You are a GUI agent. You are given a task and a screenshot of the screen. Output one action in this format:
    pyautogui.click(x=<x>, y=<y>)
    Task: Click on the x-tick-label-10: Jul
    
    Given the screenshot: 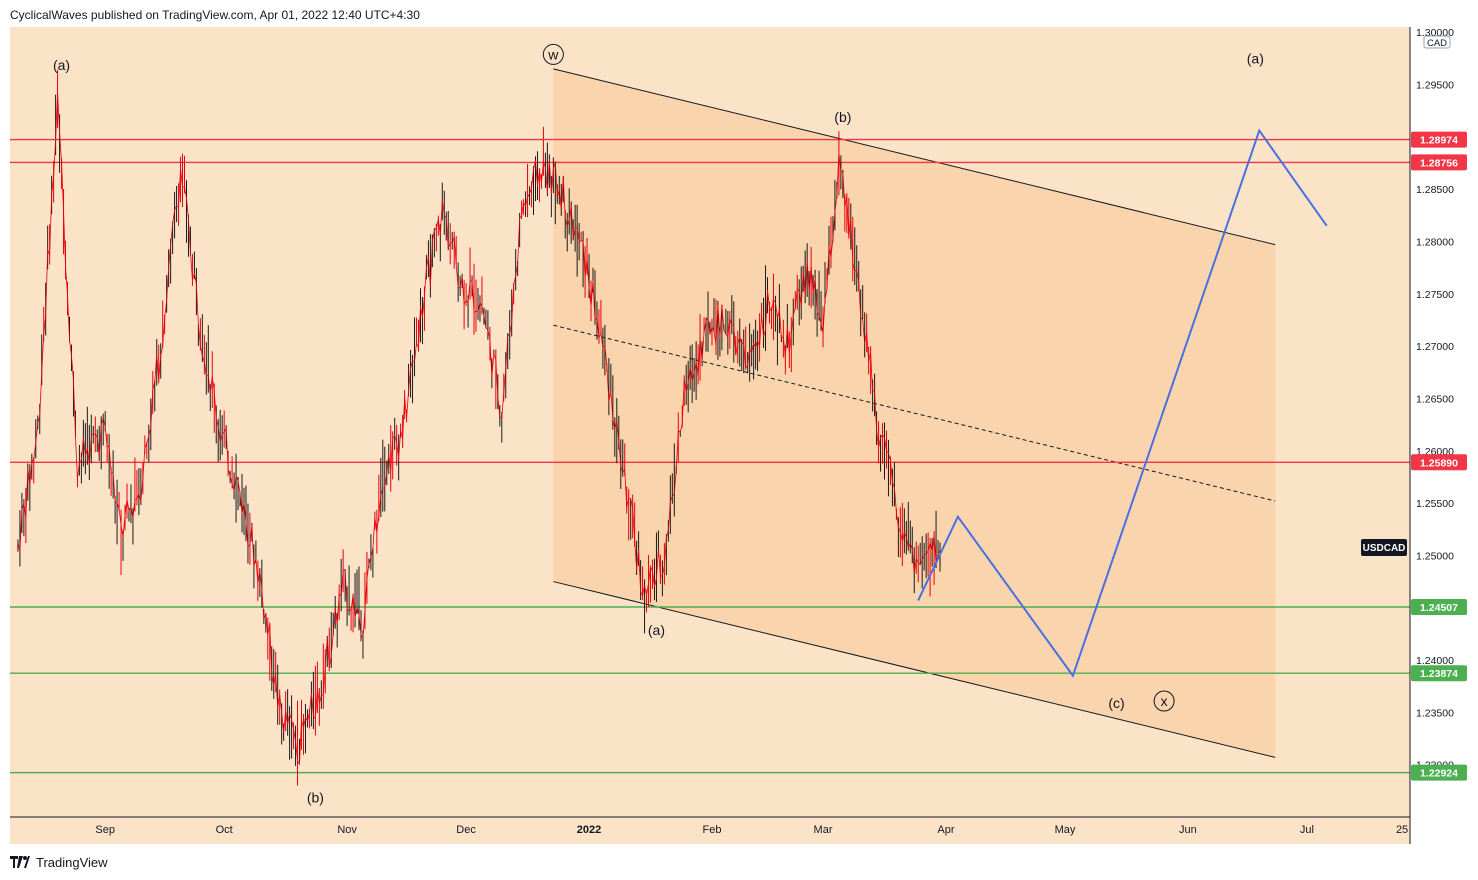 What is the action you would take?
    pyautogui.click(x=1307, y=830)
    